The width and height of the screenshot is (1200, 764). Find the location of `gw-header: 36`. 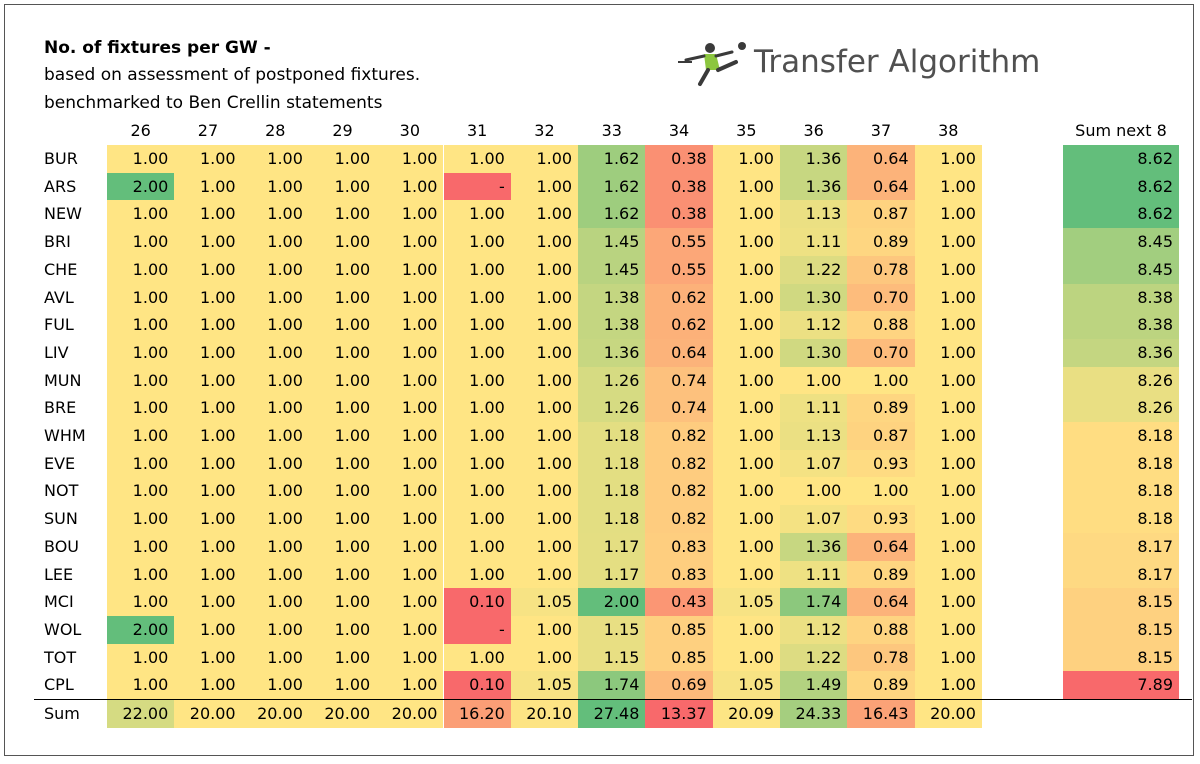

gw-header: 36 is located at coordinates (813, 130).